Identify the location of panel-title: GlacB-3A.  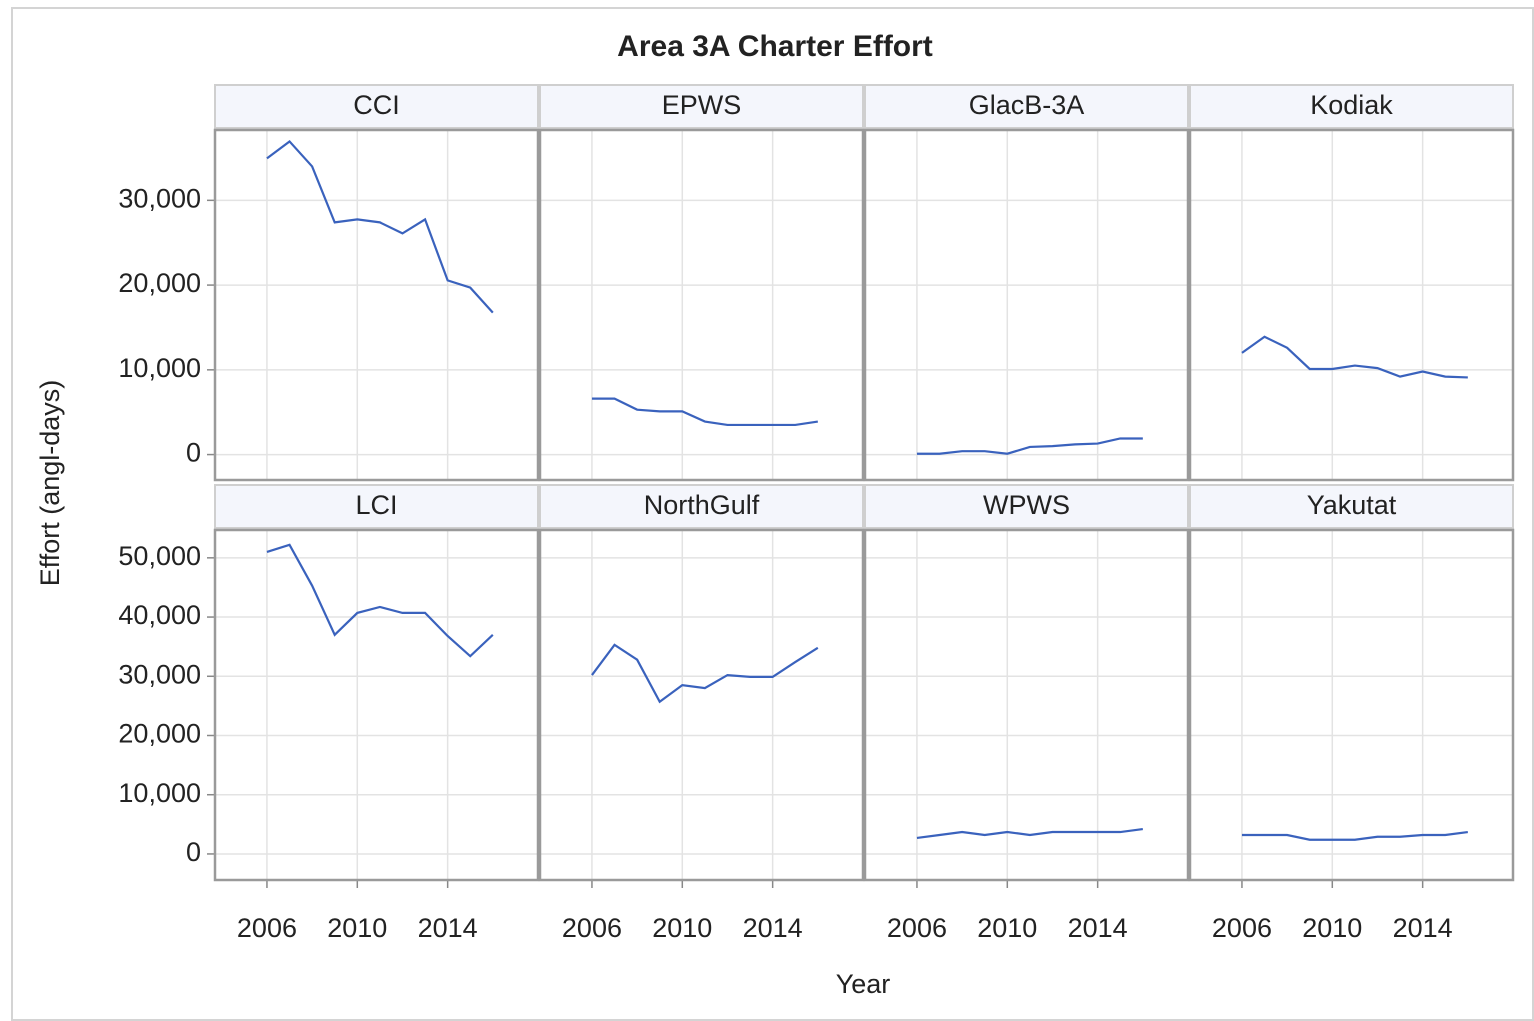
(1027, 105).